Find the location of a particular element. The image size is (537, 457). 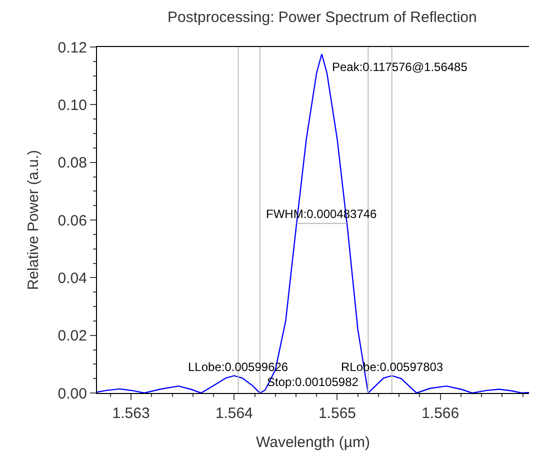

x-tick-label: 1.566 is located at coordinates (441, 413).